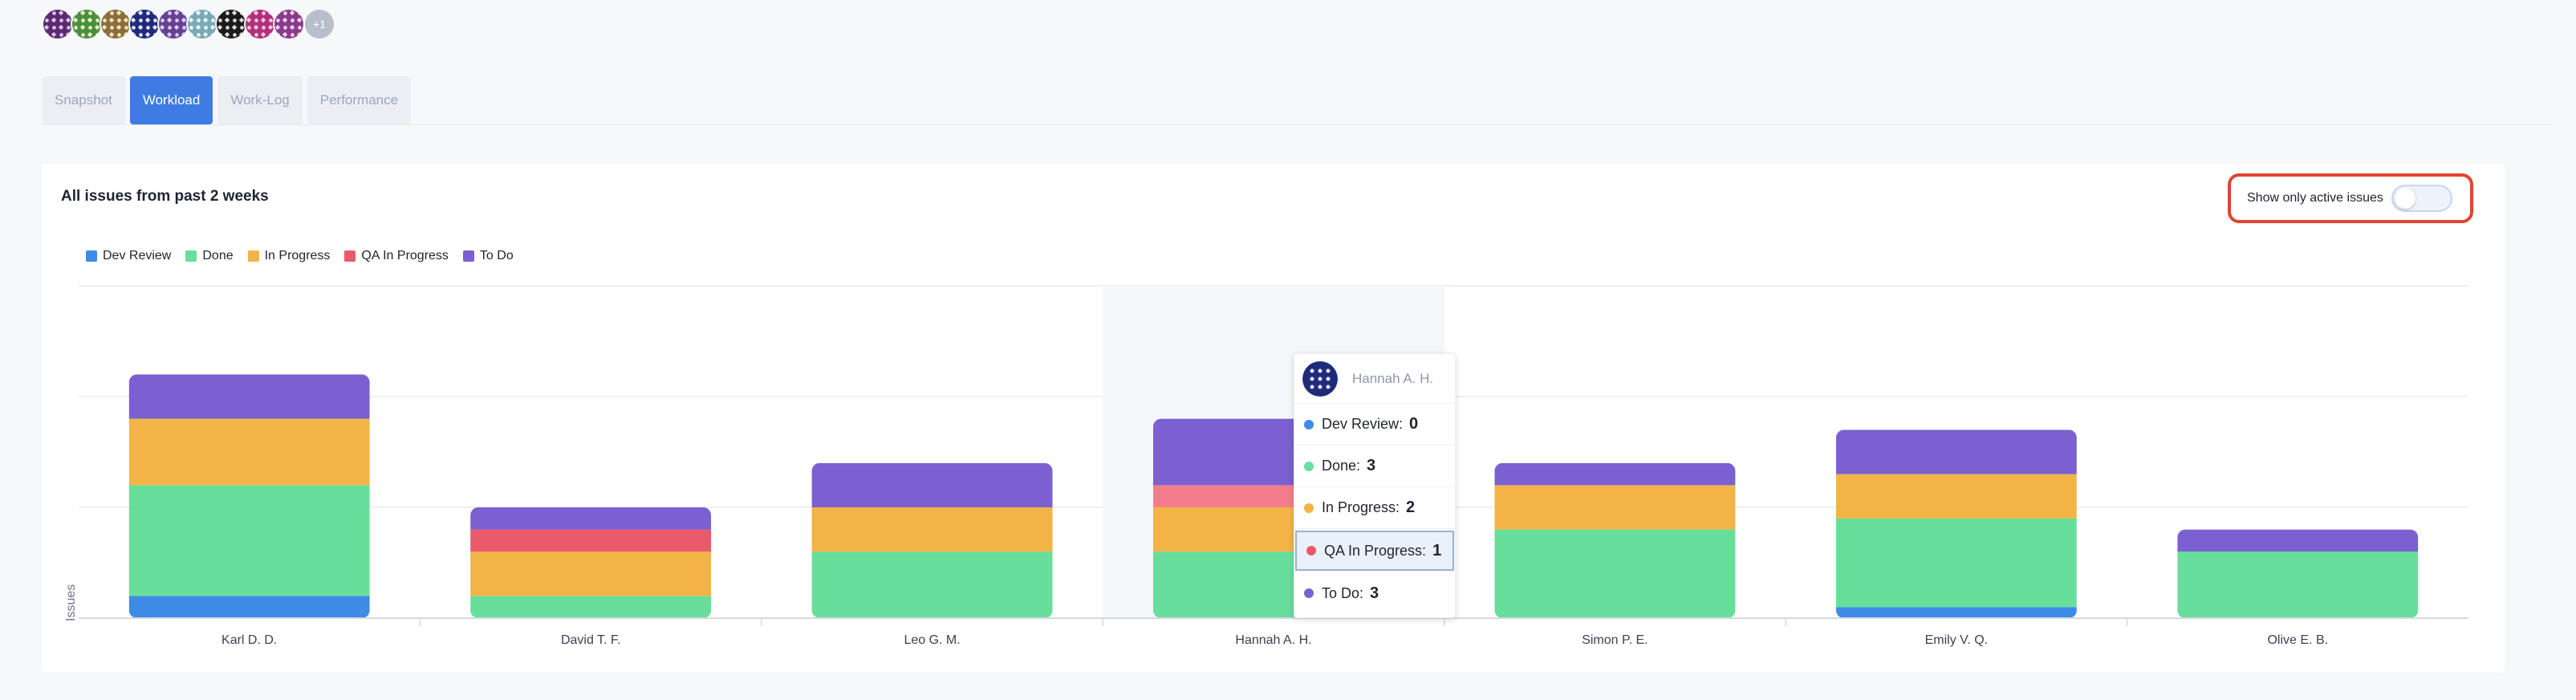 This screenshot has height=700, width=2576. I want to click on x-tick-label: Hannah A. H., so click(1273, 640).